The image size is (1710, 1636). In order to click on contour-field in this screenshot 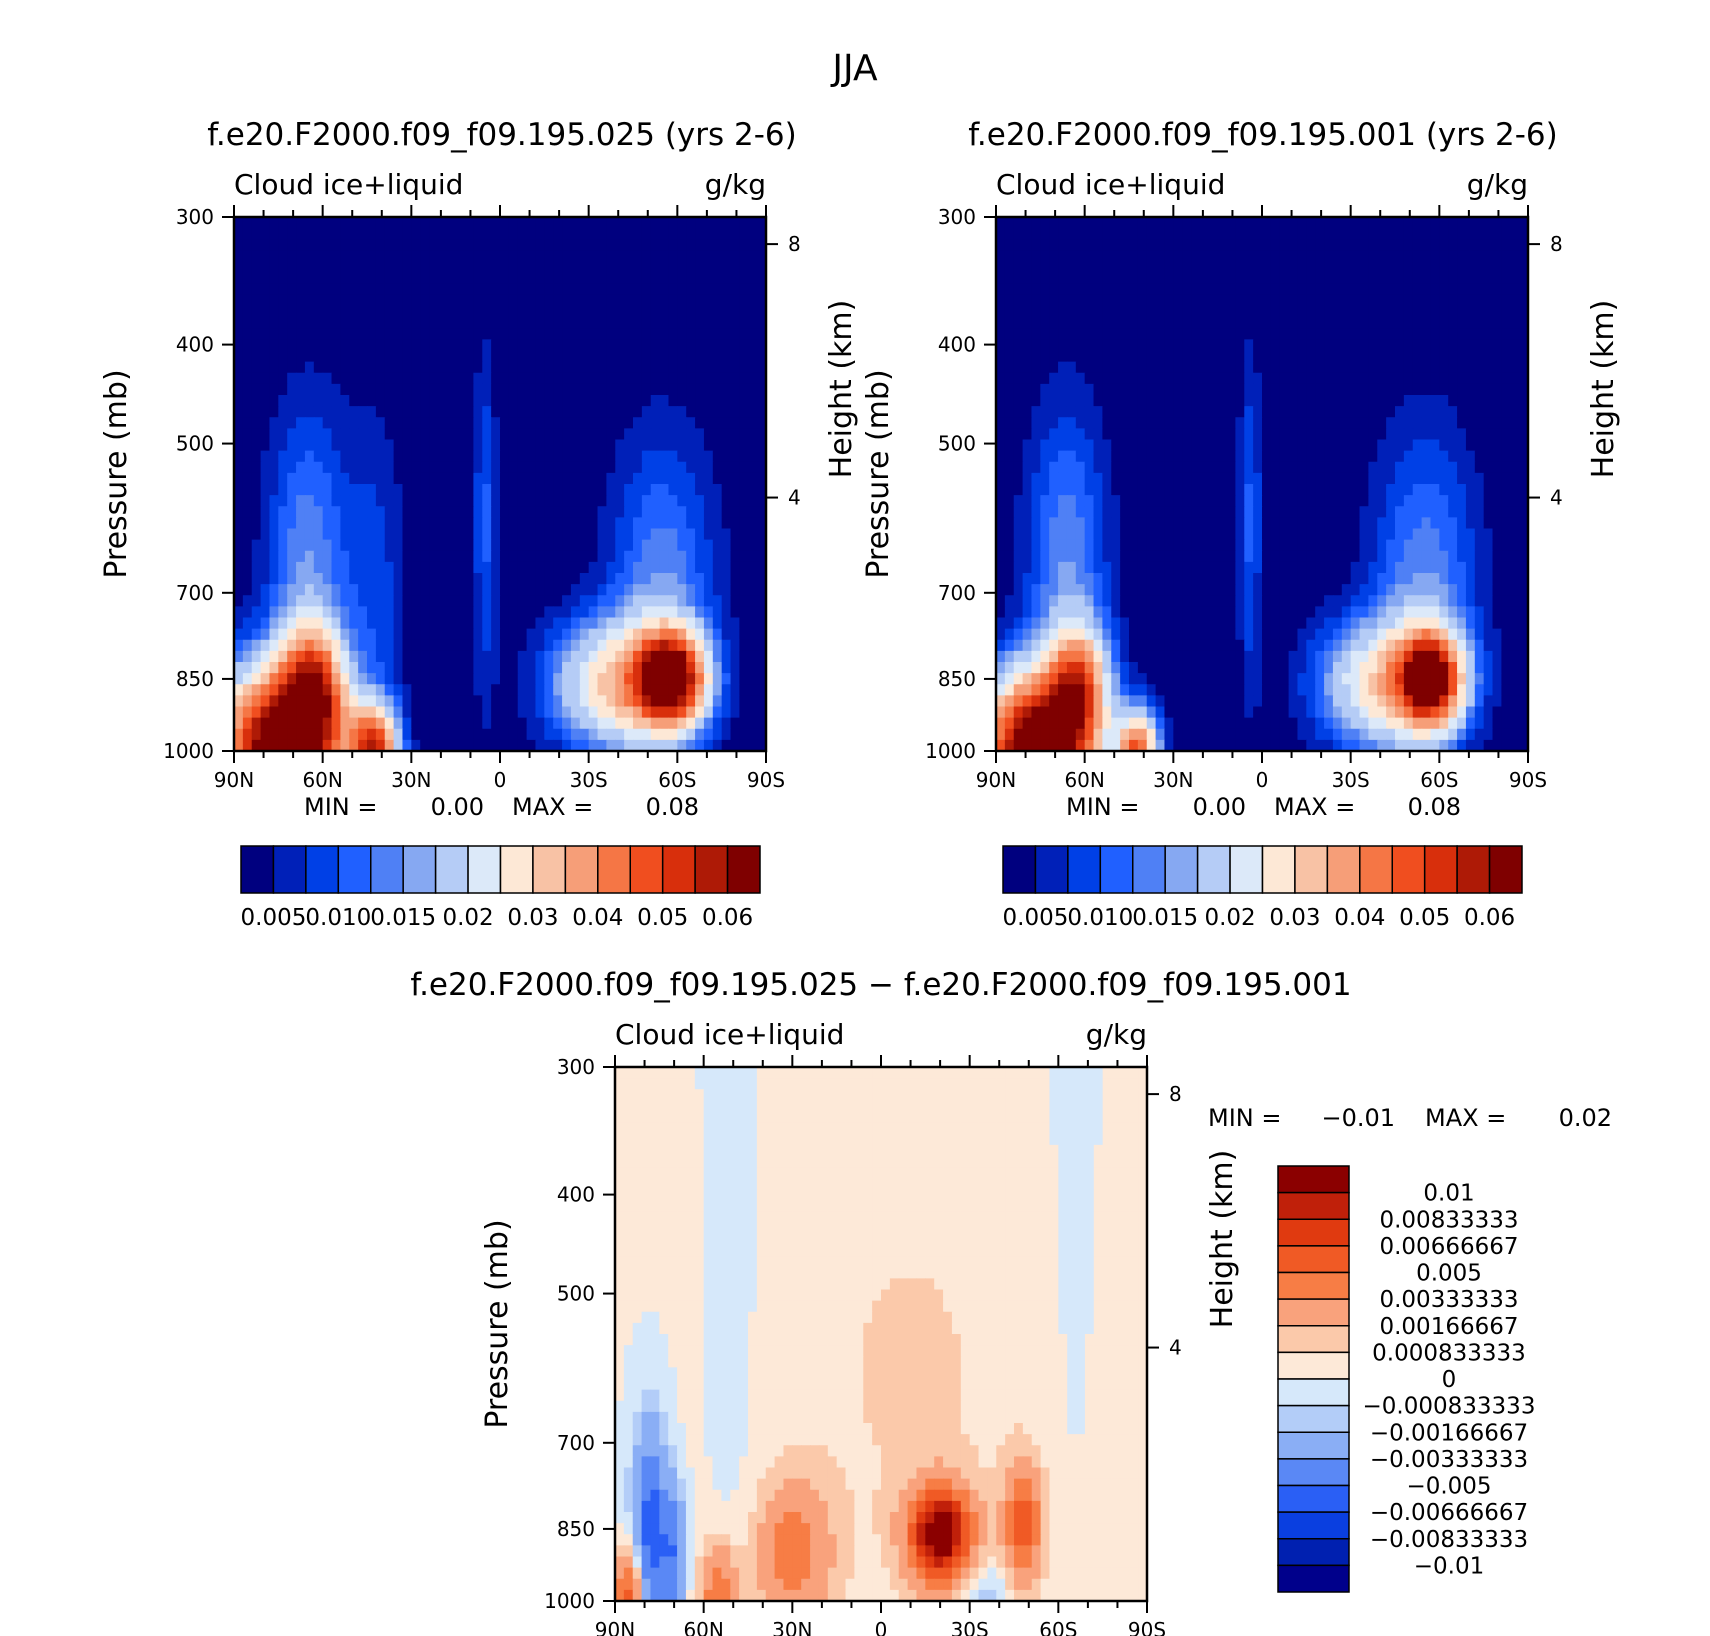, I will do `click(1262, 484)`.